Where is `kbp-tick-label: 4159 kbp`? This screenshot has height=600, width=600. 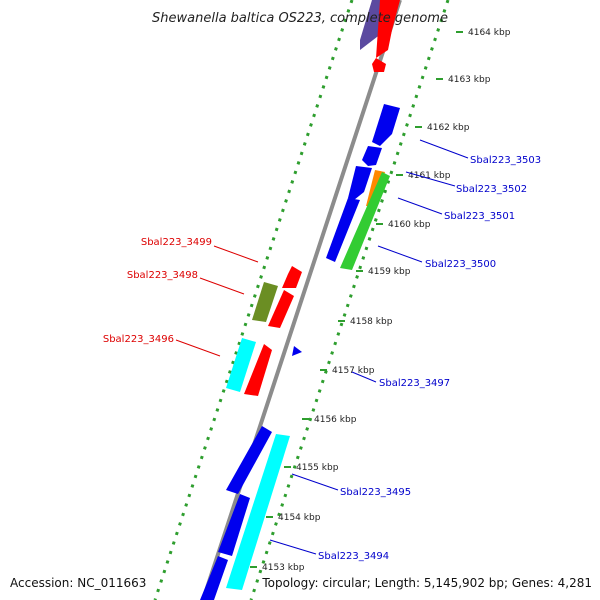 kbp-tick-label: 4159 kbp is located at coordinates (389, 272).